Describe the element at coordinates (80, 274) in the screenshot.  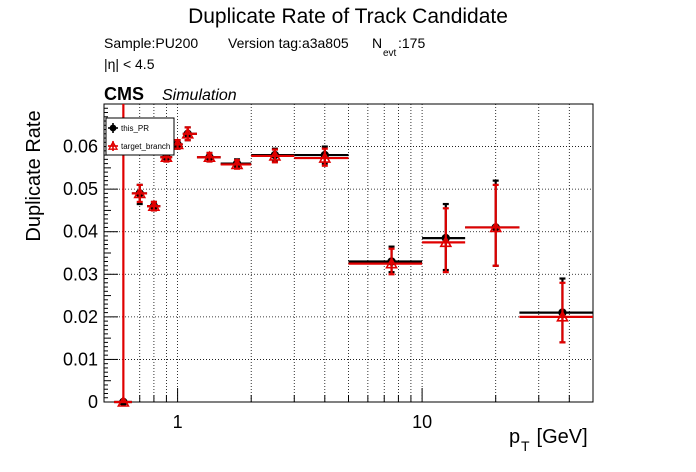
I see `y-tick-label: 0.03` at that location.